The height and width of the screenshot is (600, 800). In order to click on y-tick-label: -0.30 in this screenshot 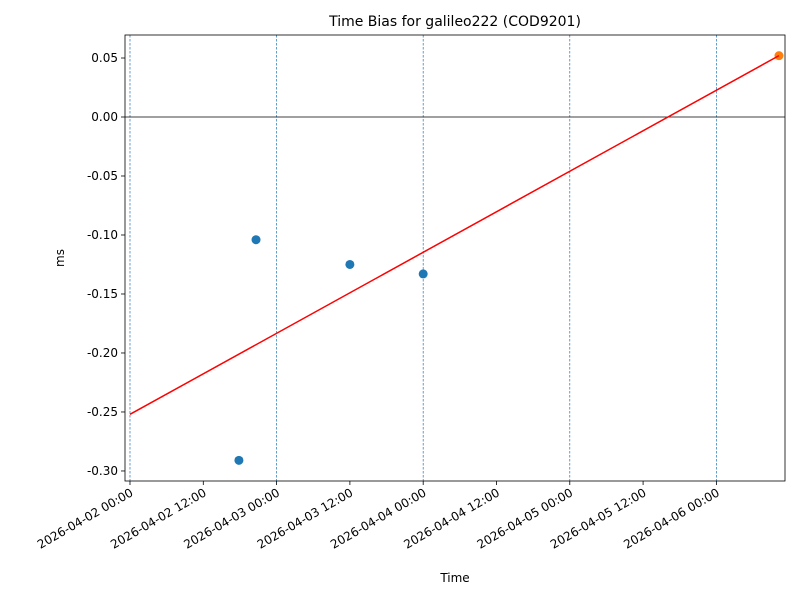, I will do `click(102, 471)`.